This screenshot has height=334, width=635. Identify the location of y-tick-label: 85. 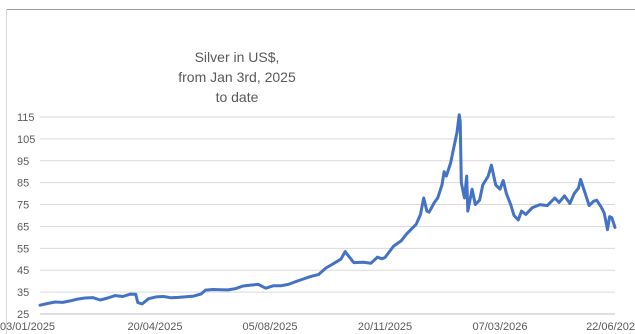
(23, 184).